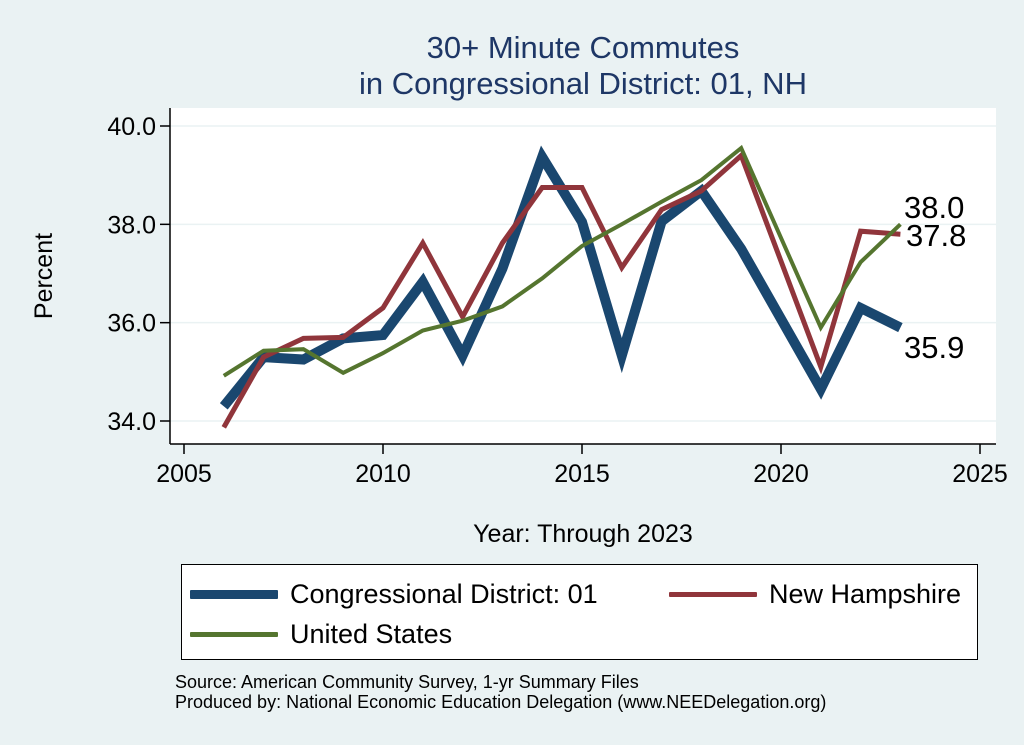 The width and height of the screenshot is (1024, 745). Describe the element at coordinates (583, 83) in the screenshot. I see `chart-title-line-2: in Congressional District: 01, NH` at that location.